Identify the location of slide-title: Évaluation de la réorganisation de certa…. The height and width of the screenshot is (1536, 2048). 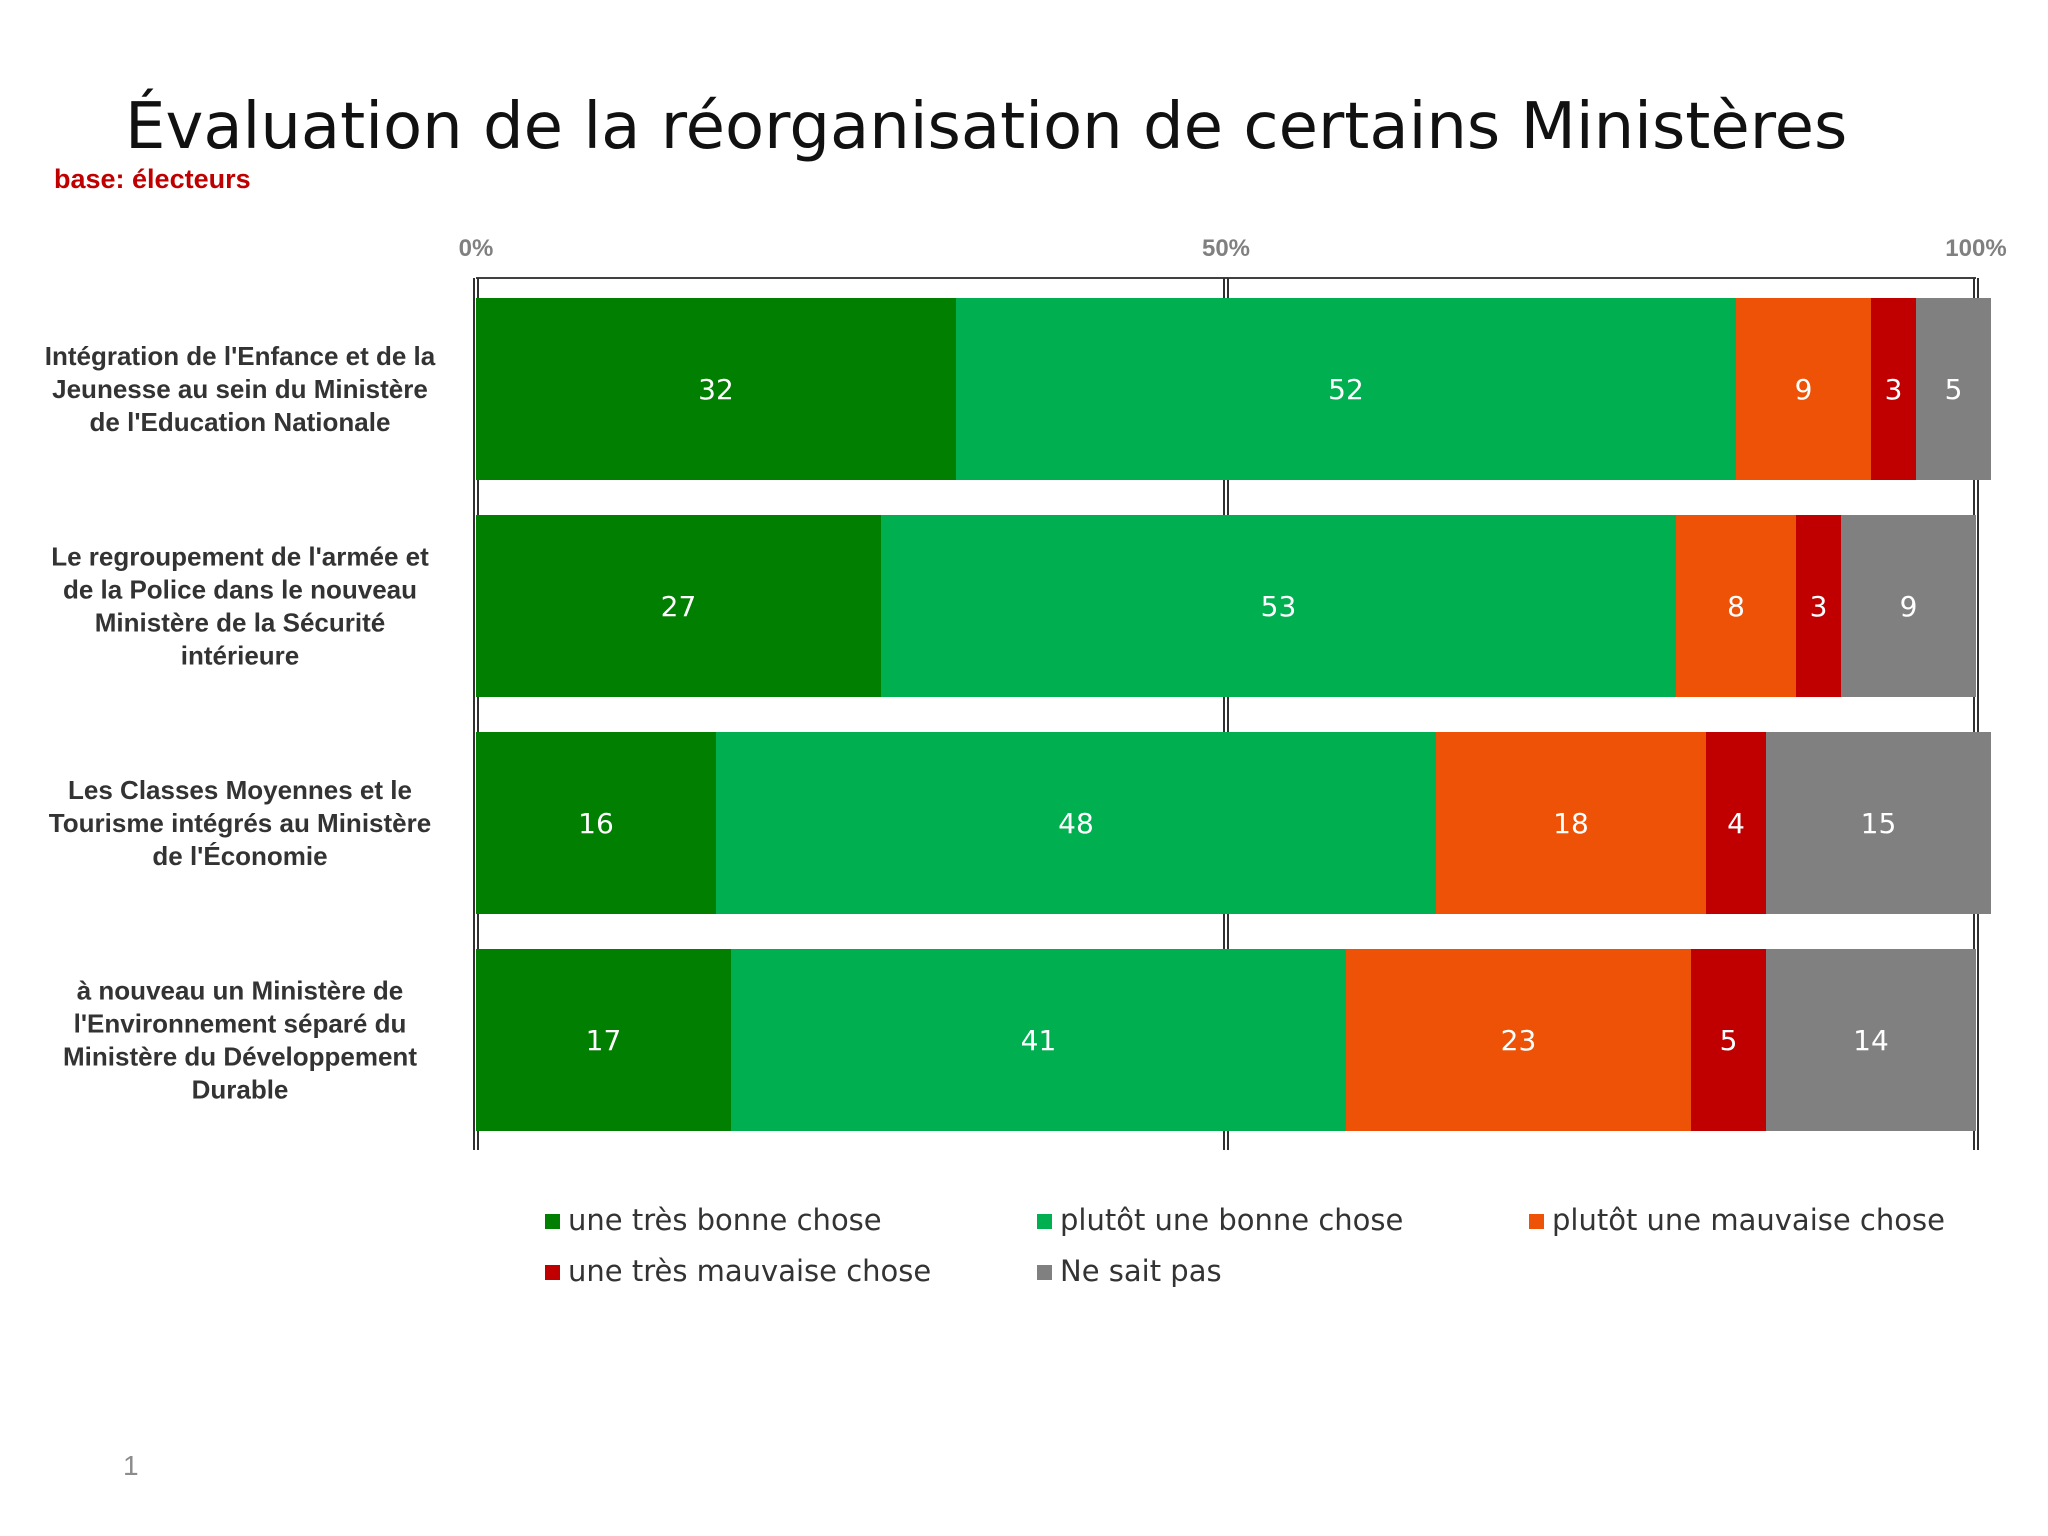
(986, 127).